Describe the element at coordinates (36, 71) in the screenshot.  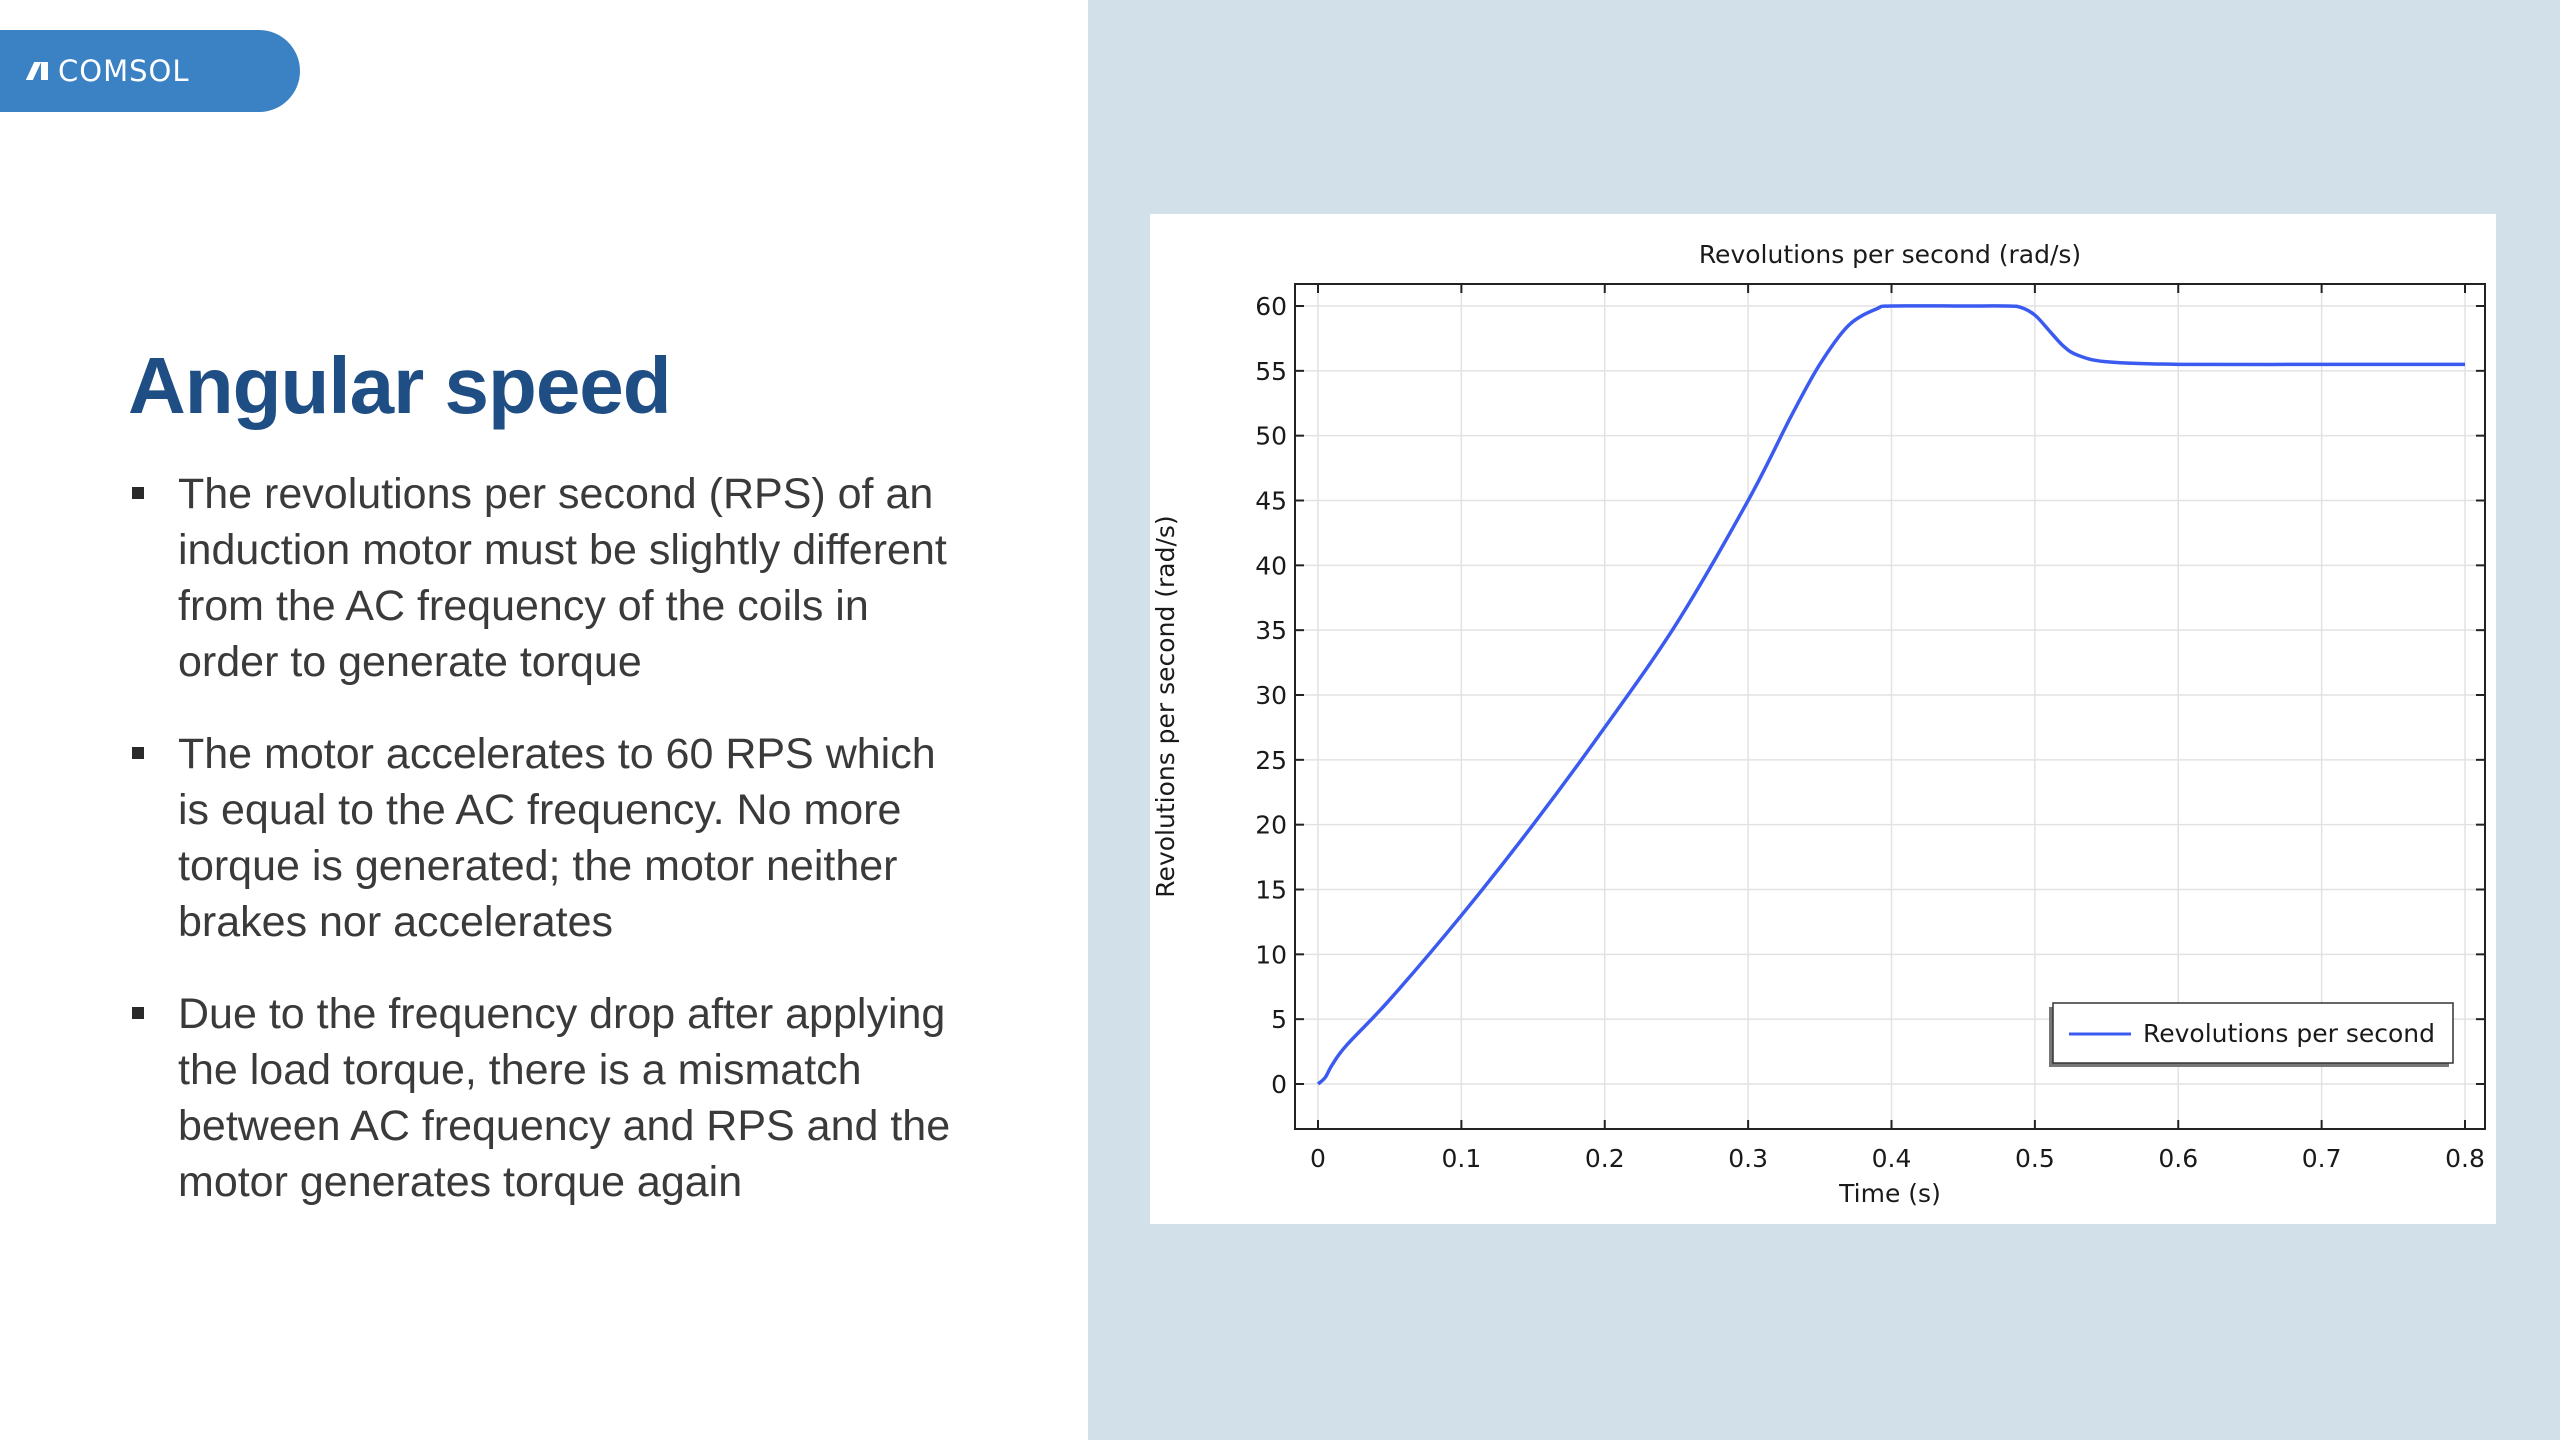
I see `comsol-logo-icon` at that location.